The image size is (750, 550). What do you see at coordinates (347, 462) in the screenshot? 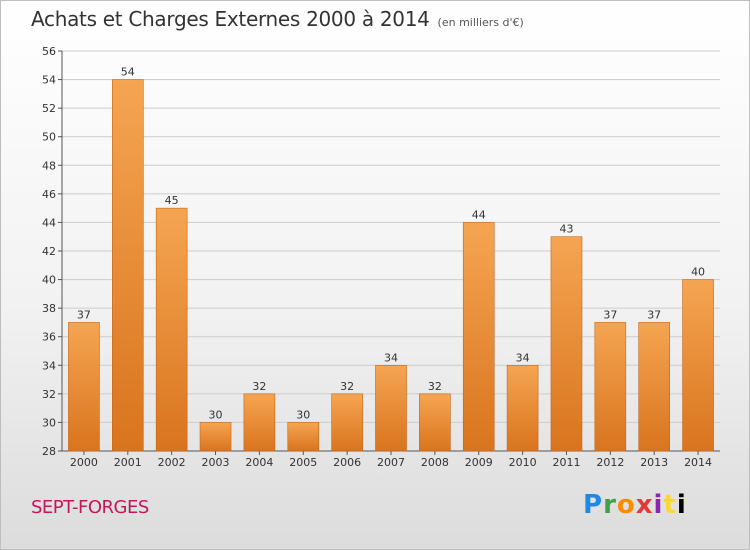
I see `x-tick-label: 2006` at bounding box center [347, 462].